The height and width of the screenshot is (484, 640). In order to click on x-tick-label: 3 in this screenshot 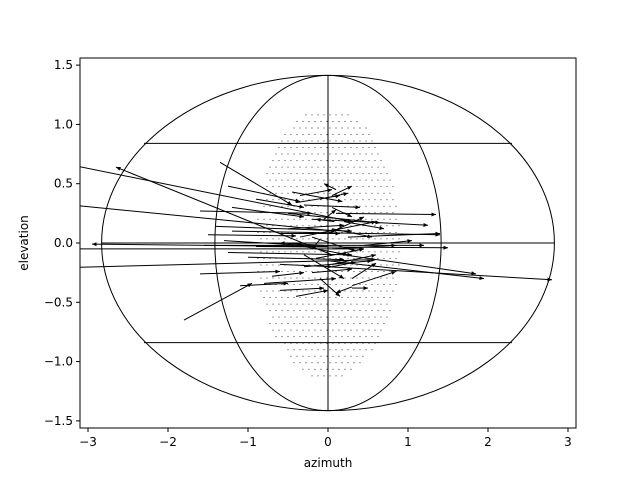, I will do `click(568, 442)`.